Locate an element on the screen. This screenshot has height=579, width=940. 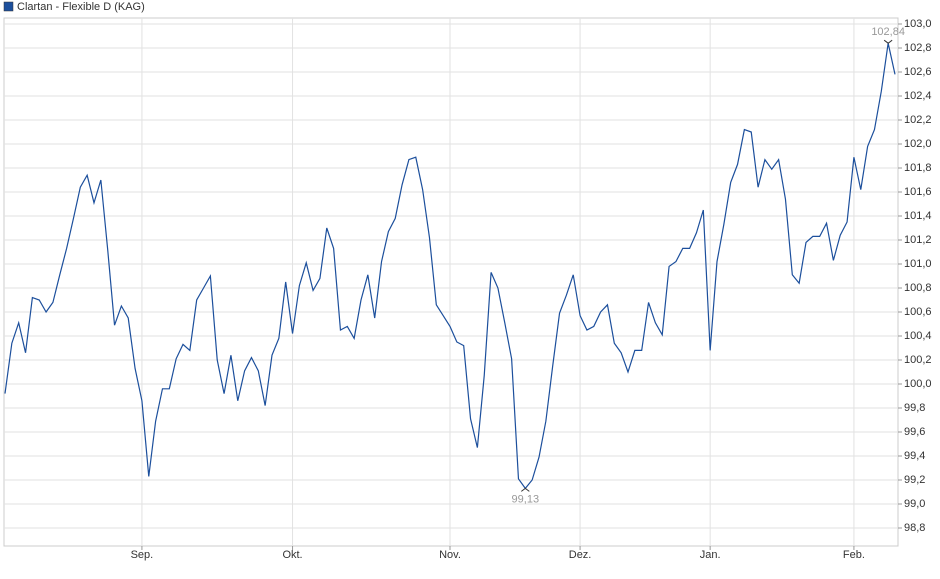
y-tick-label: 100,8 is located at coordinates (918, 288).